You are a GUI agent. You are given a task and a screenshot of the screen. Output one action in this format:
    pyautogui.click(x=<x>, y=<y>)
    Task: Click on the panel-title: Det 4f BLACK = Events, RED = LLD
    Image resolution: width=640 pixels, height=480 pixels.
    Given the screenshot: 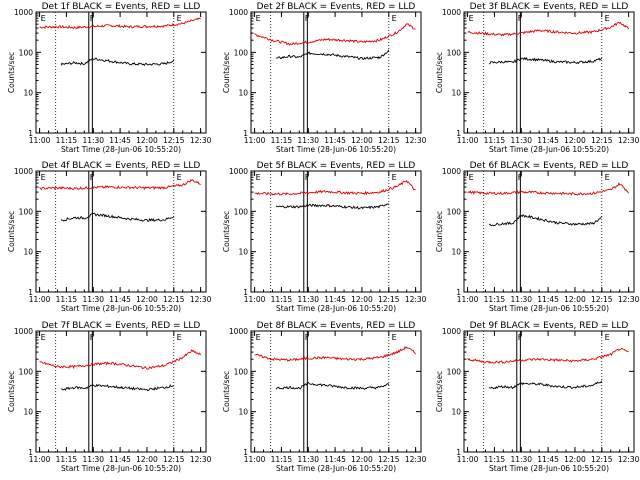 What is the action you would take?
    pyautogui.click(x=121, y=166)
    